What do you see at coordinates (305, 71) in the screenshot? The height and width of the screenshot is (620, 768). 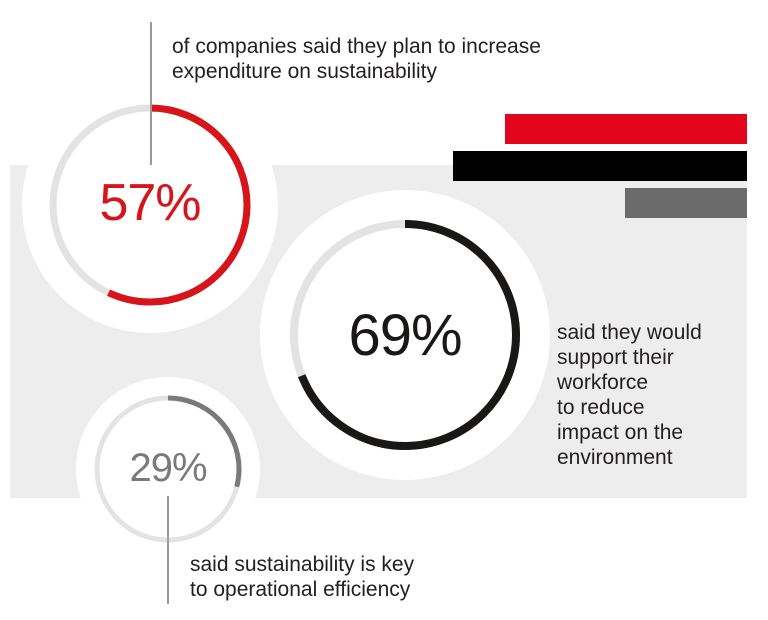 I see `caption-57-line-2: expenditure on sustainability` at bounding box center [305, 71].